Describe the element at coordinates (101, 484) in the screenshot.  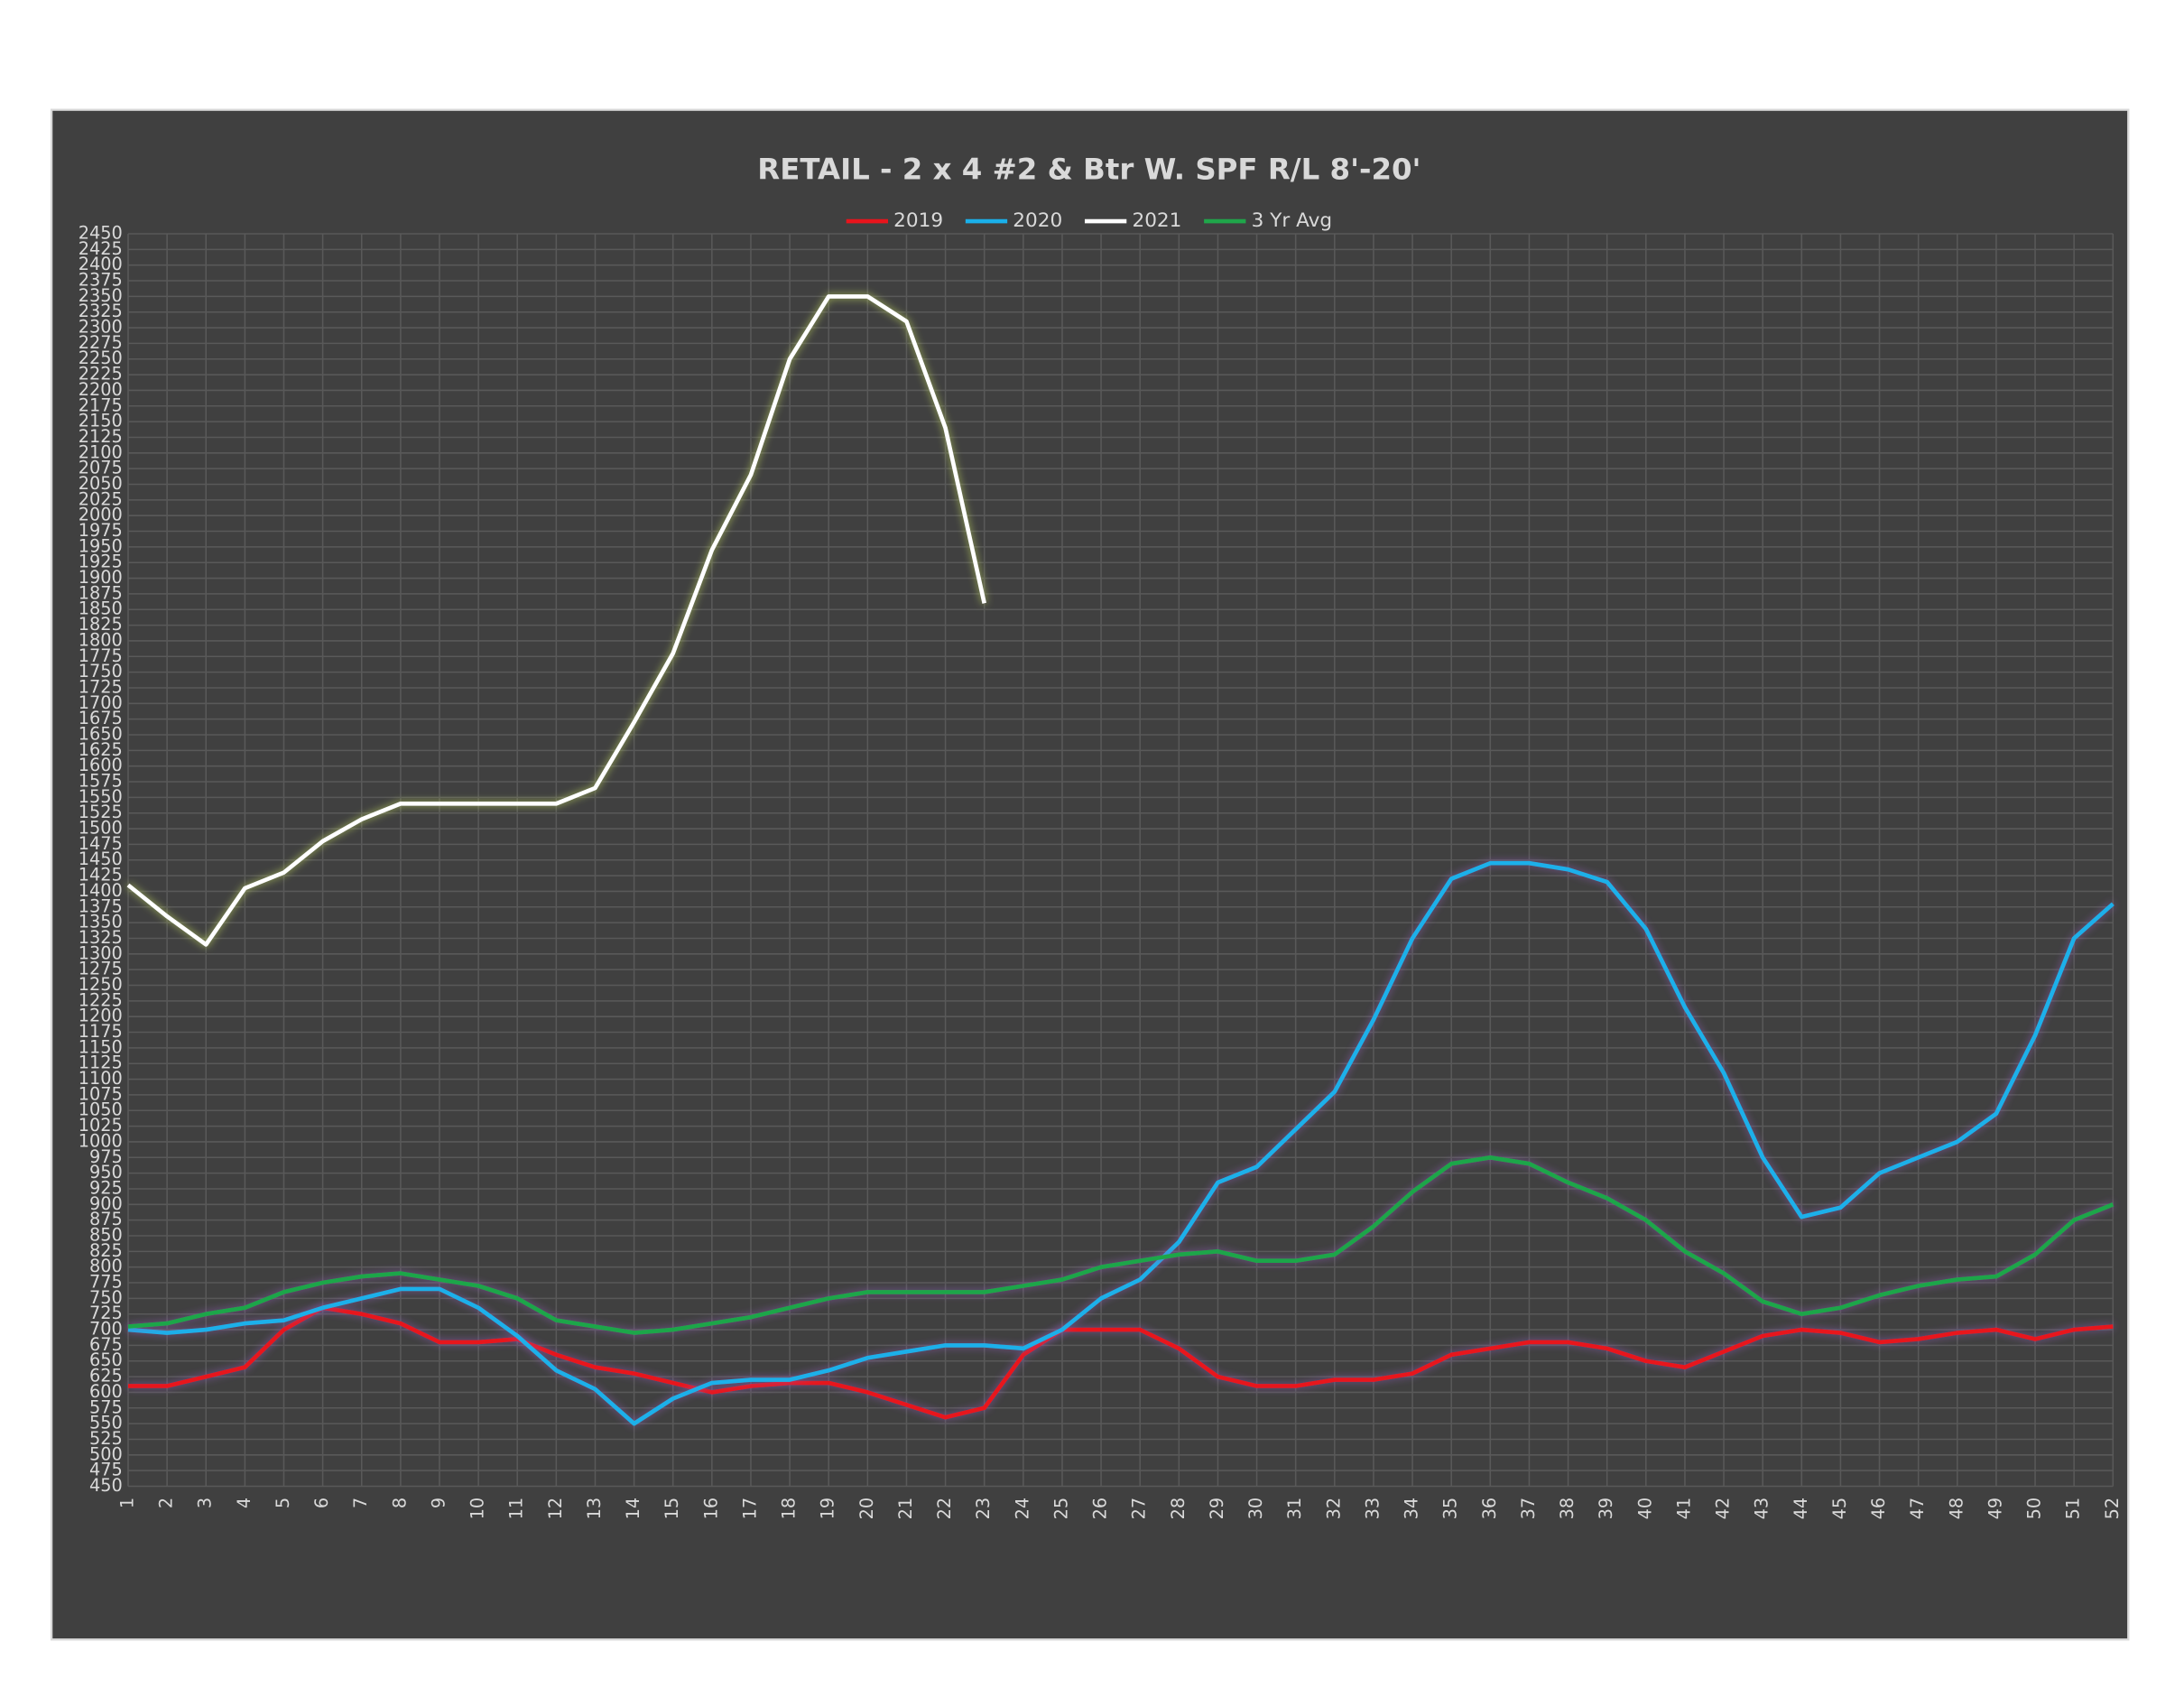
I see `y-tick-label: 2050` at that location.